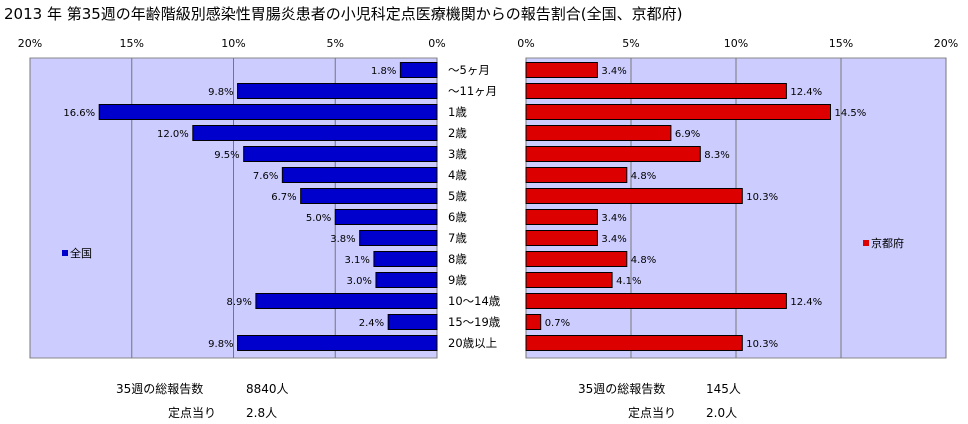 The image size is (968, 424). What do you see at coordinates (851, 113) in the screenshot?
I see `right-bar-value-label: 14.5%` at bounding box center [851, 113].